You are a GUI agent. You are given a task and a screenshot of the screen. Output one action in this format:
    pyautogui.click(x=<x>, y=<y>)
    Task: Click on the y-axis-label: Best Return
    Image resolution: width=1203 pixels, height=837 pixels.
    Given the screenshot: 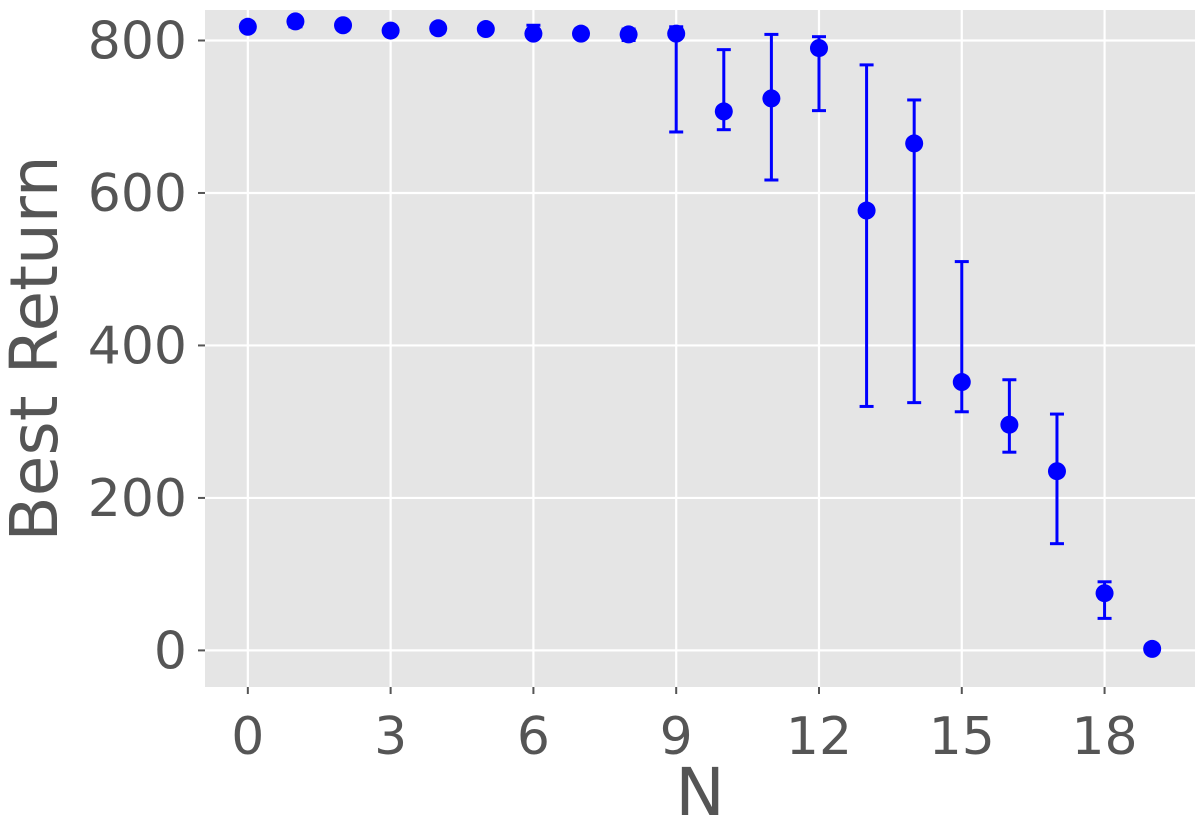 What is the action you would take?
    pyautogui.click(x=36, y=348)
    